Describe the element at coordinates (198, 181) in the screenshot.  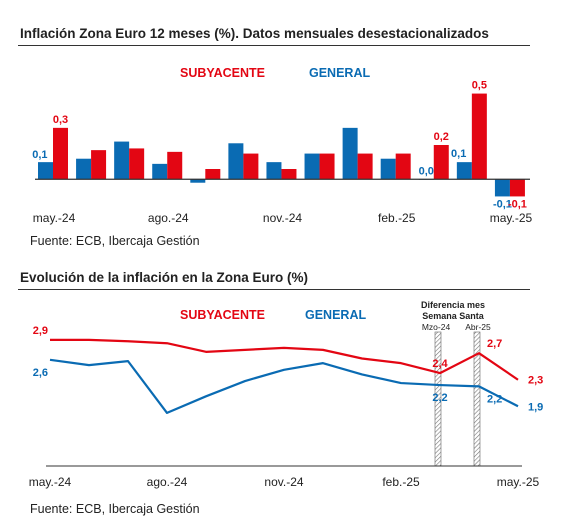
I see `bar-general-sep.-24` at that location.